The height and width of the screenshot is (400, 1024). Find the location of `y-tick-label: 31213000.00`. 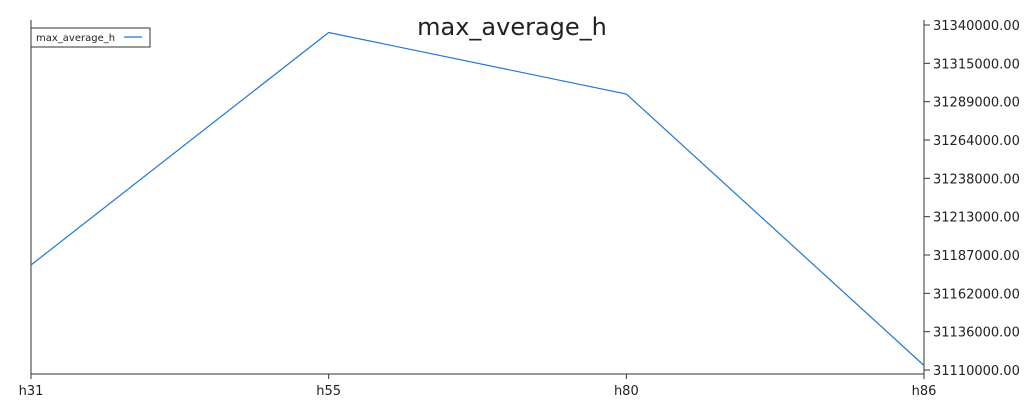

y-tick-label: 31213000.00 is located at coordinates (976, 218).